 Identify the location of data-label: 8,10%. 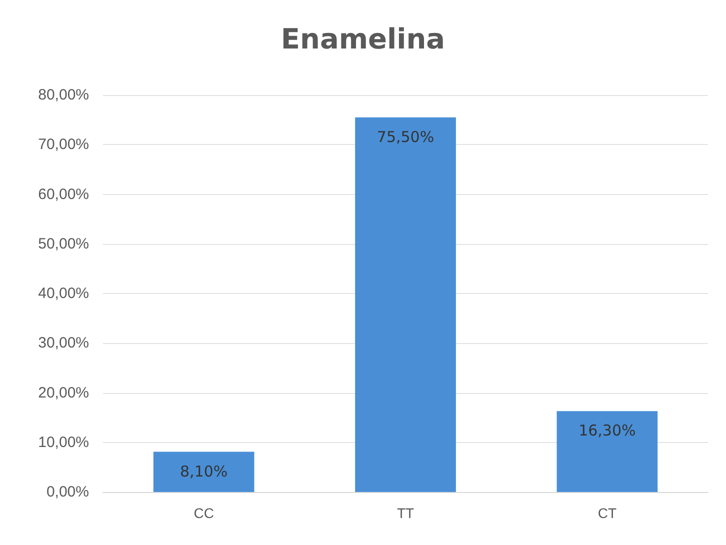
(204, 471).